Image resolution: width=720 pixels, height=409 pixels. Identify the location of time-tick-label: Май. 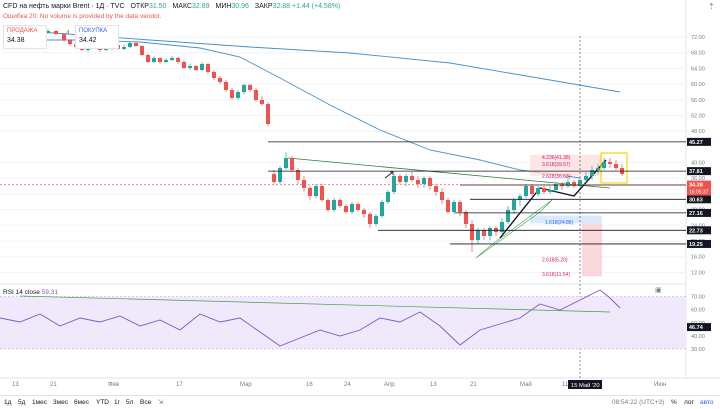
(526, 384).